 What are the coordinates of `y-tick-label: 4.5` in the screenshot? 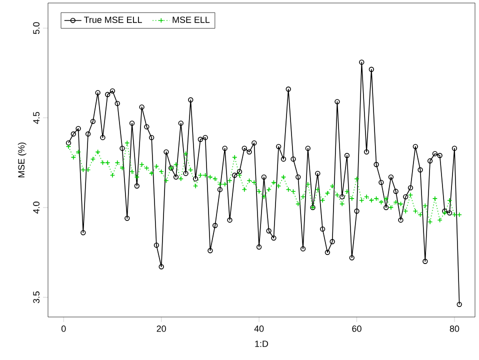 It's located at (36, 118).